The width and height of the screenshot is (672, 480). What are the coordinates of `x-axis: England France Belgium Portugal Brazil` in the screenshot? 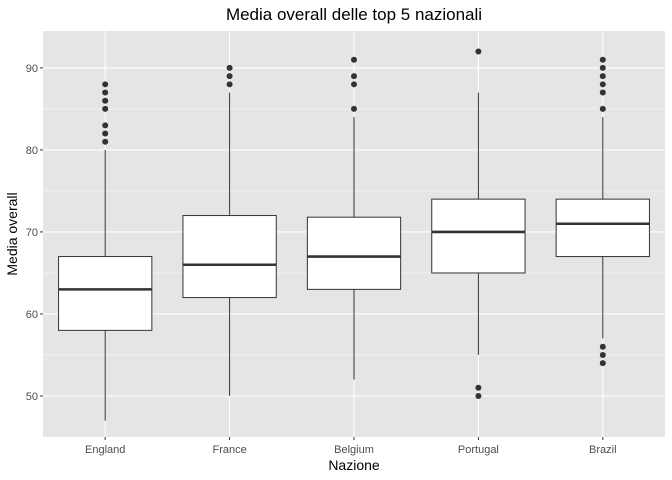 It's located at (351, 446).